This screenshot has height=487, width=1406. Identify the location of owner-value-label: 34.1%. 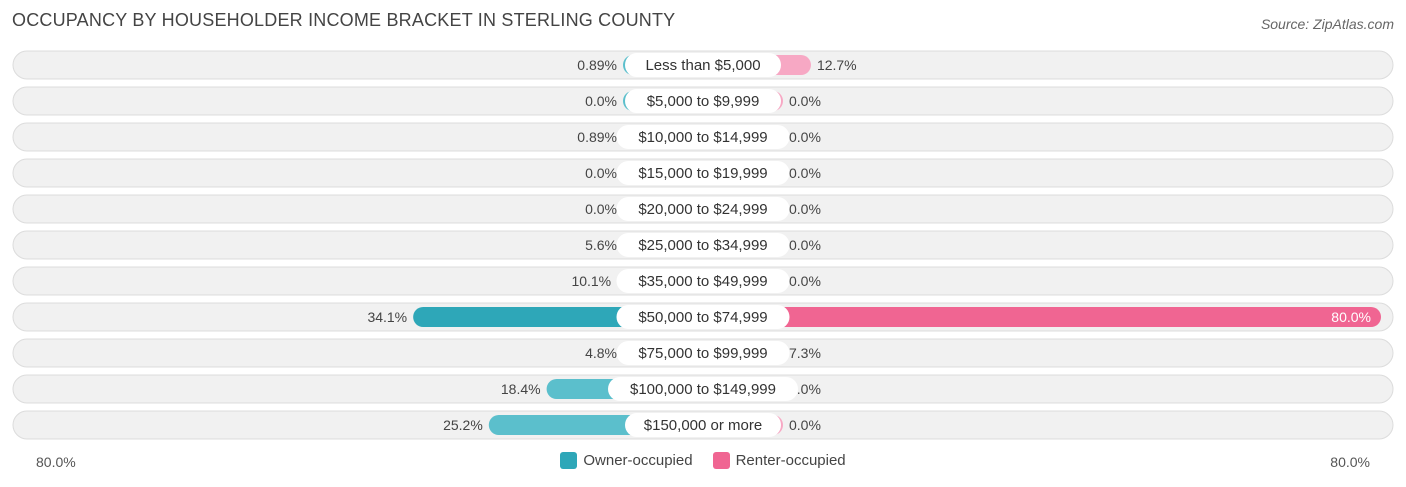
(387, 317).